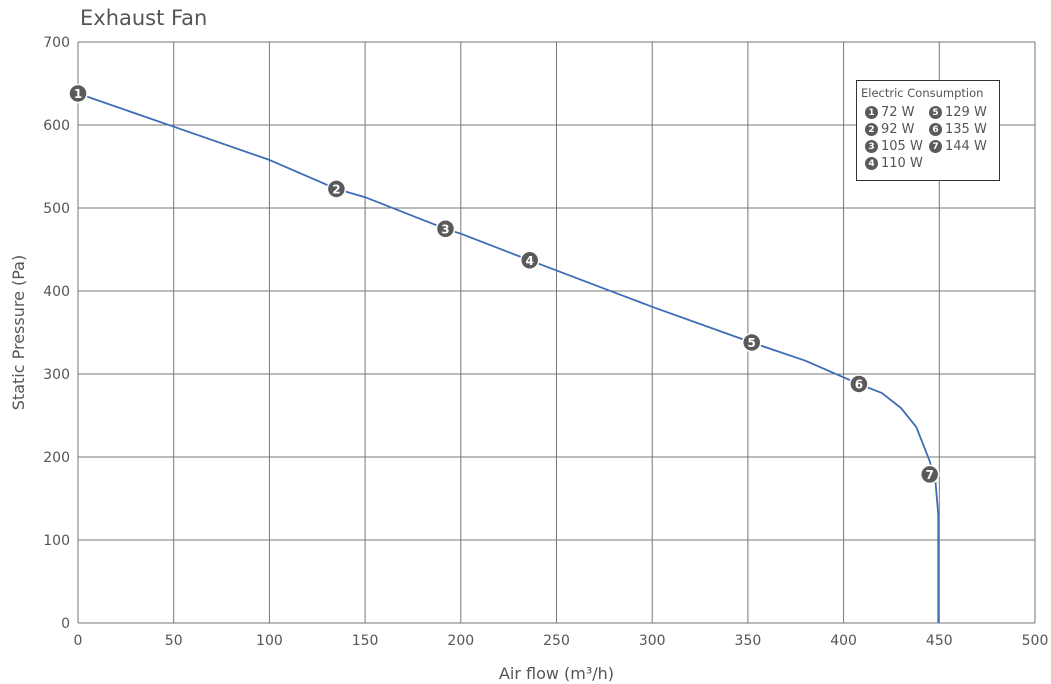  I want to click on x-tick-label: 200, so click(460, 641).